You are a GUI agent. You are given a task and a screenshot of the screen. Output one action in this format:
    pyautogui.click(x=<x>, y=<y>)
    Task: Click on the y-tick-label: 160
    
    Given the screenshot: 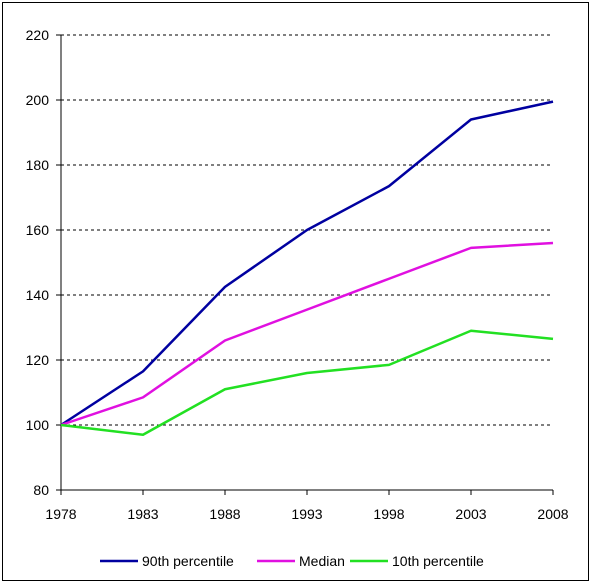 What is the action you would take?
    pyautogui.click(x=38, y=230)
    